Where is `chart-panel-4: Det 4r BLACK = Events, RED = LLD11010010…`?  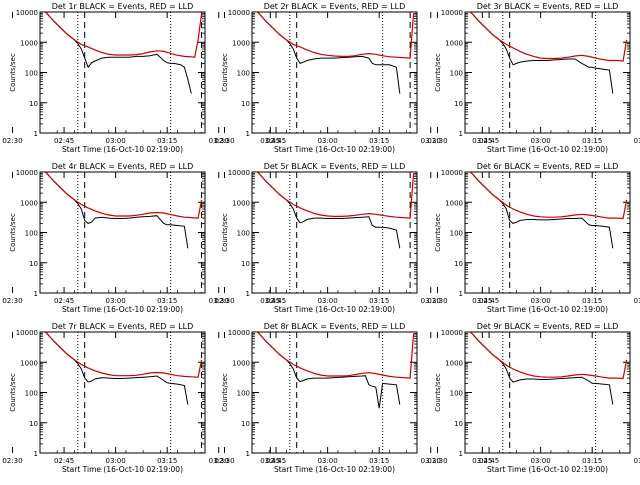 chart-panel-4: Det 4r BLACK = Events, RED = LLD11010010… is located at coordinates (141, 238).